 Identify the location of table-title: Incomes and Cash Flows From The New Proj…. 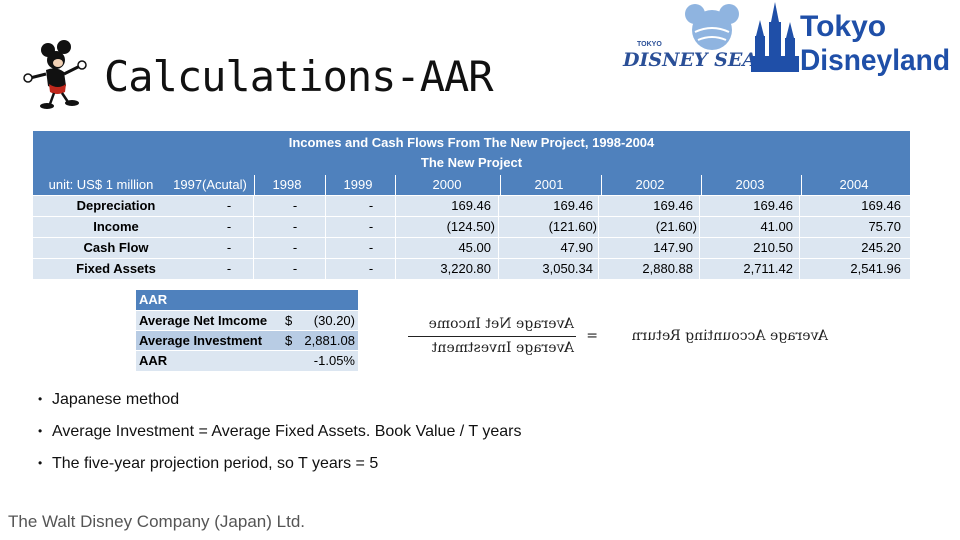
(471, 142).